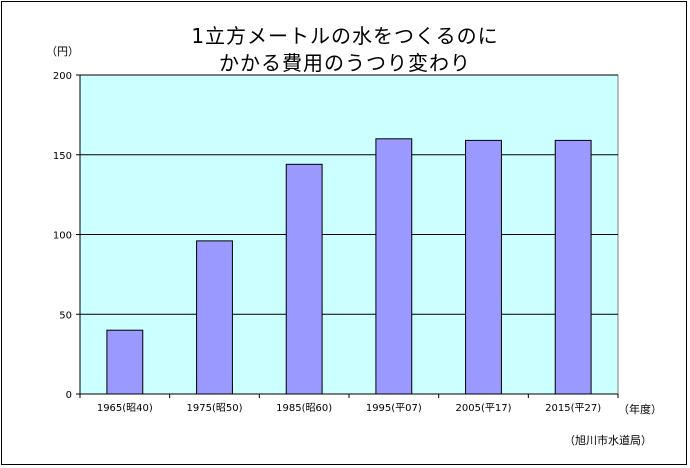  What do you see at coordinates (215, 408) in the screenshot?
I see `x-tick-label: 1975(昭50)` at bounding box center [215, 408].